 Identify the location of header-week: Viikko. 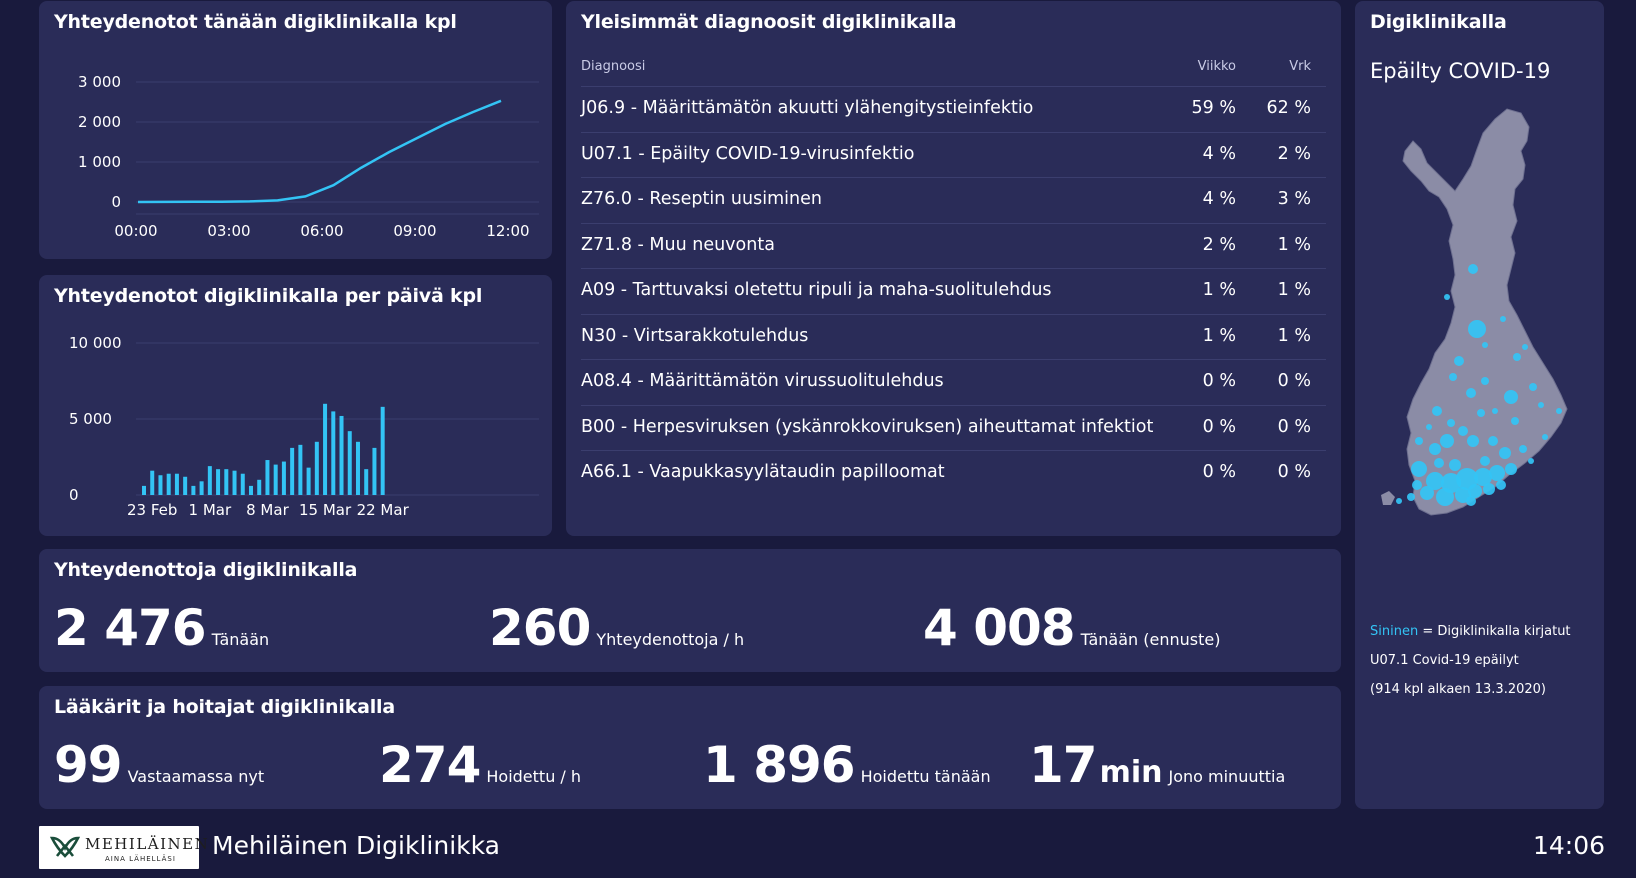
(1216, 66).